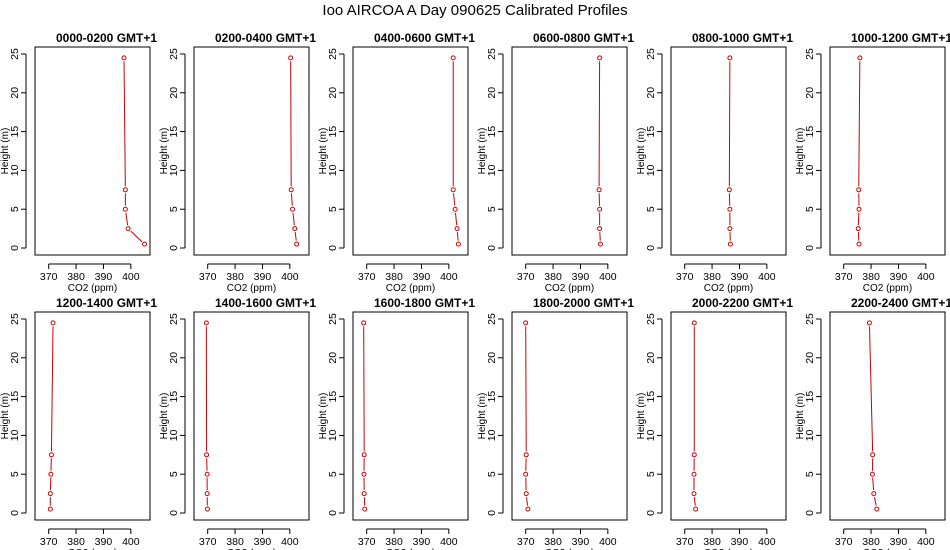 The image size is (950, 550). Describe the element at coordinates (265, 38) in the screenshot. I see `panel-title: 0200-0400 GMT+1` at that location.